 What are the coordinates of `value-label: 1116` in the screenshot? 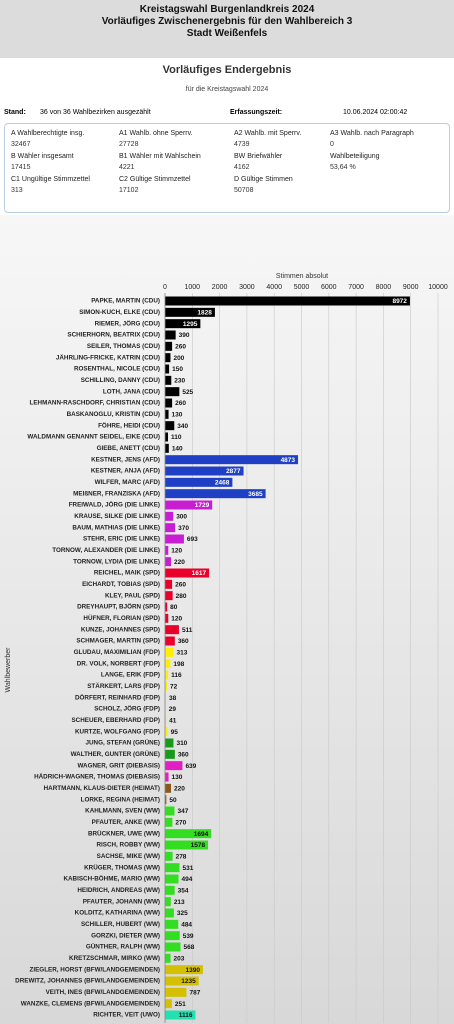 It's located at (186, 1015).